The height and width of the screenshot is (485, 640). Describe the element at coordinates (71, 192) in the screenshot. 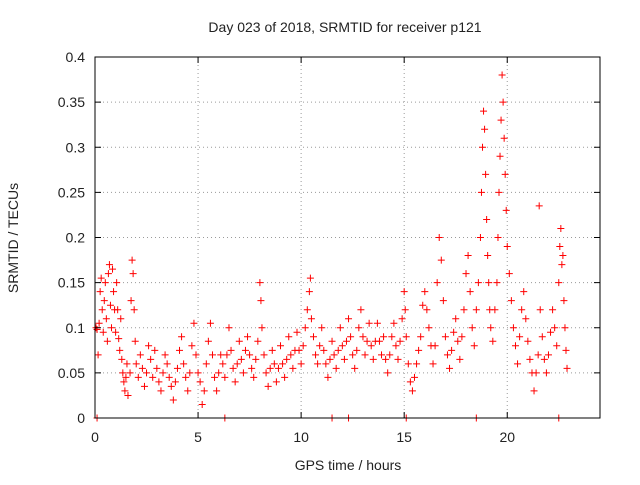

I see `y-tick-label: 0.25` at that location.